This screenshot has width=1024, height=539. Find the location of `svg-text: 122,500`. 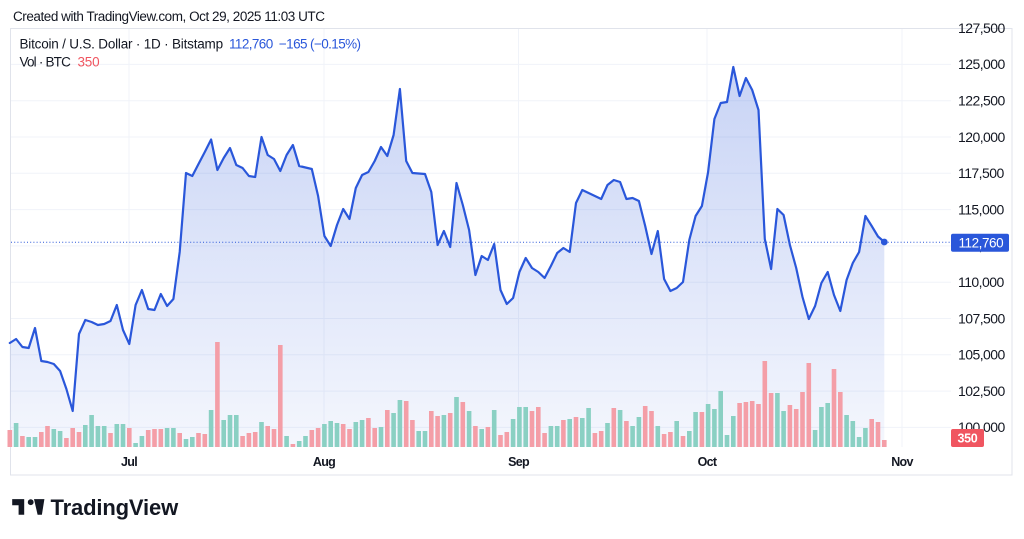

svg-text: 122,500 is located at coordinates (982, 101).